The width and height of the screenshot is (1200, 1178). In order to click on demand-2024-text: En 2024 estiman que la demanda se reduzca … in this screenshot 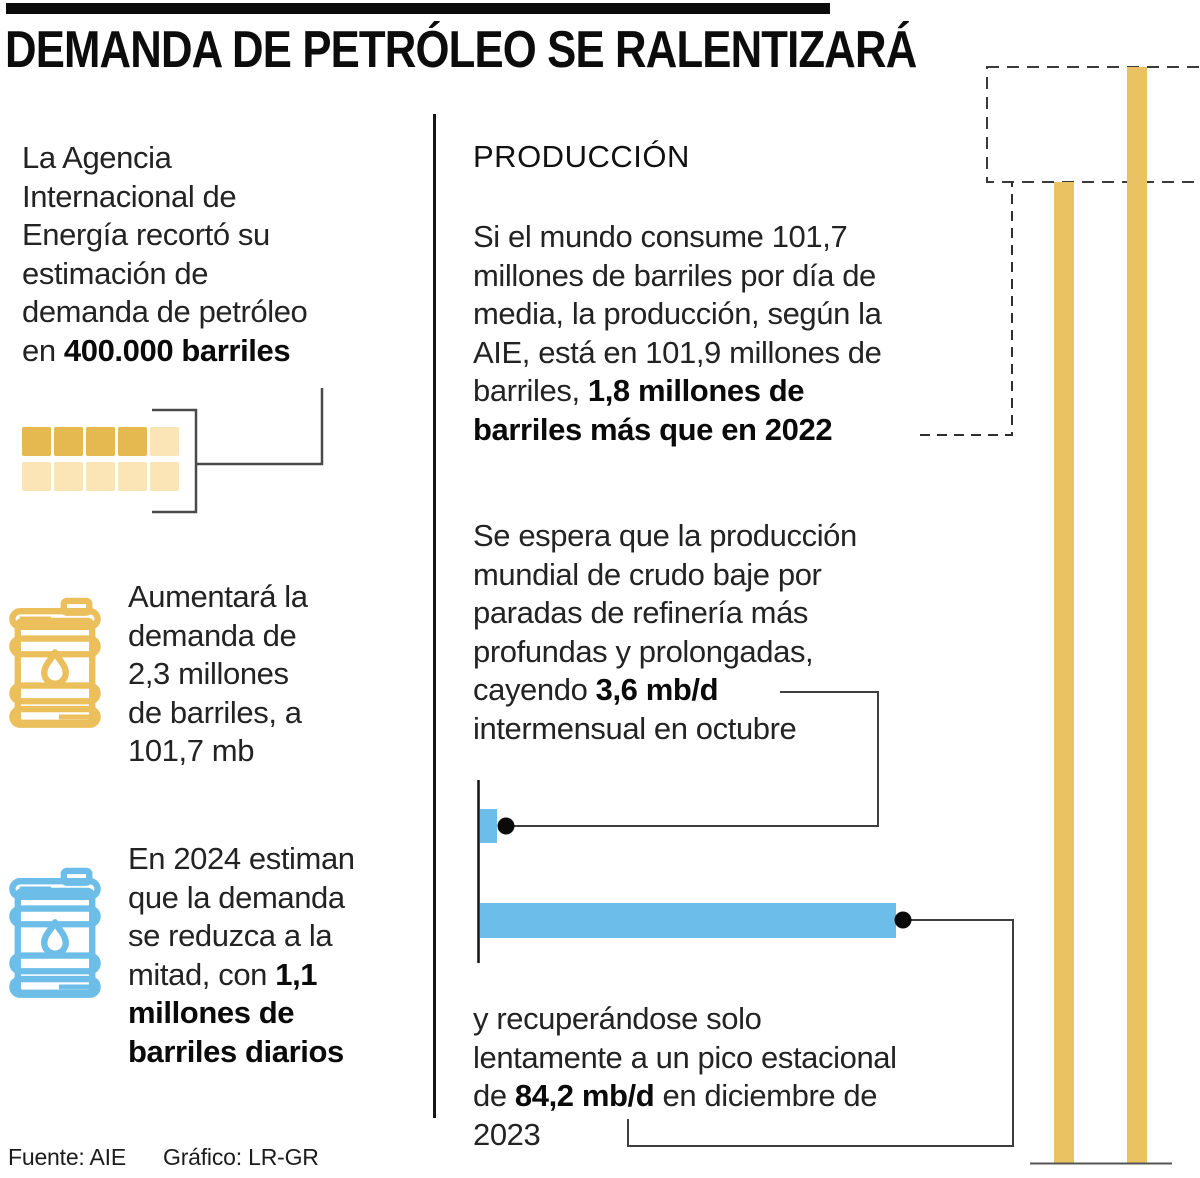, I will do `click(241, 955)`.